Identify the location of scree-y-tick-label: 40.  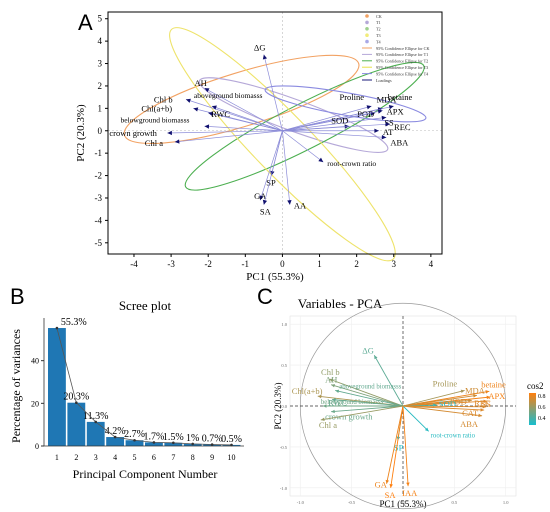
(35, 361).